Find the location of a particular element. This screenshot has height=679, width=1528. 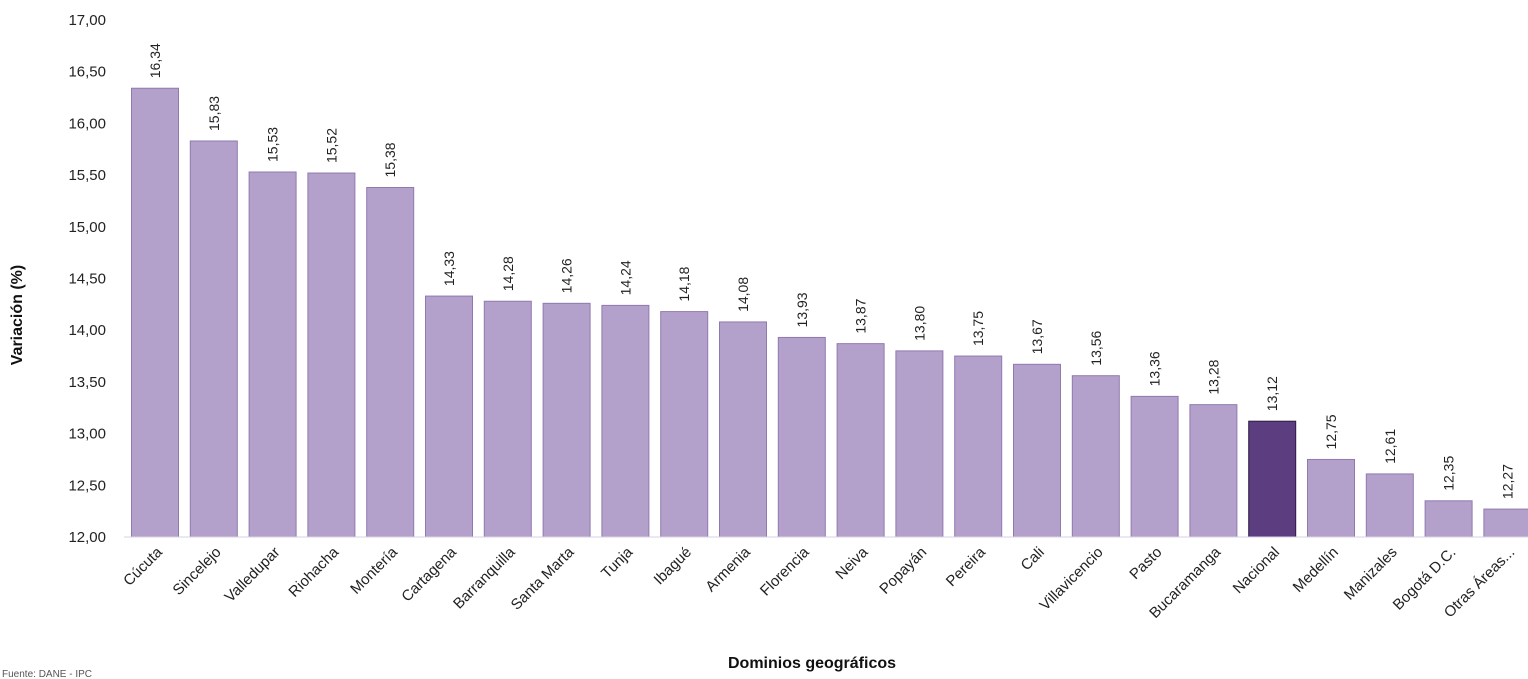

value-label: 13,28 is located at coordinates (1213, 376).